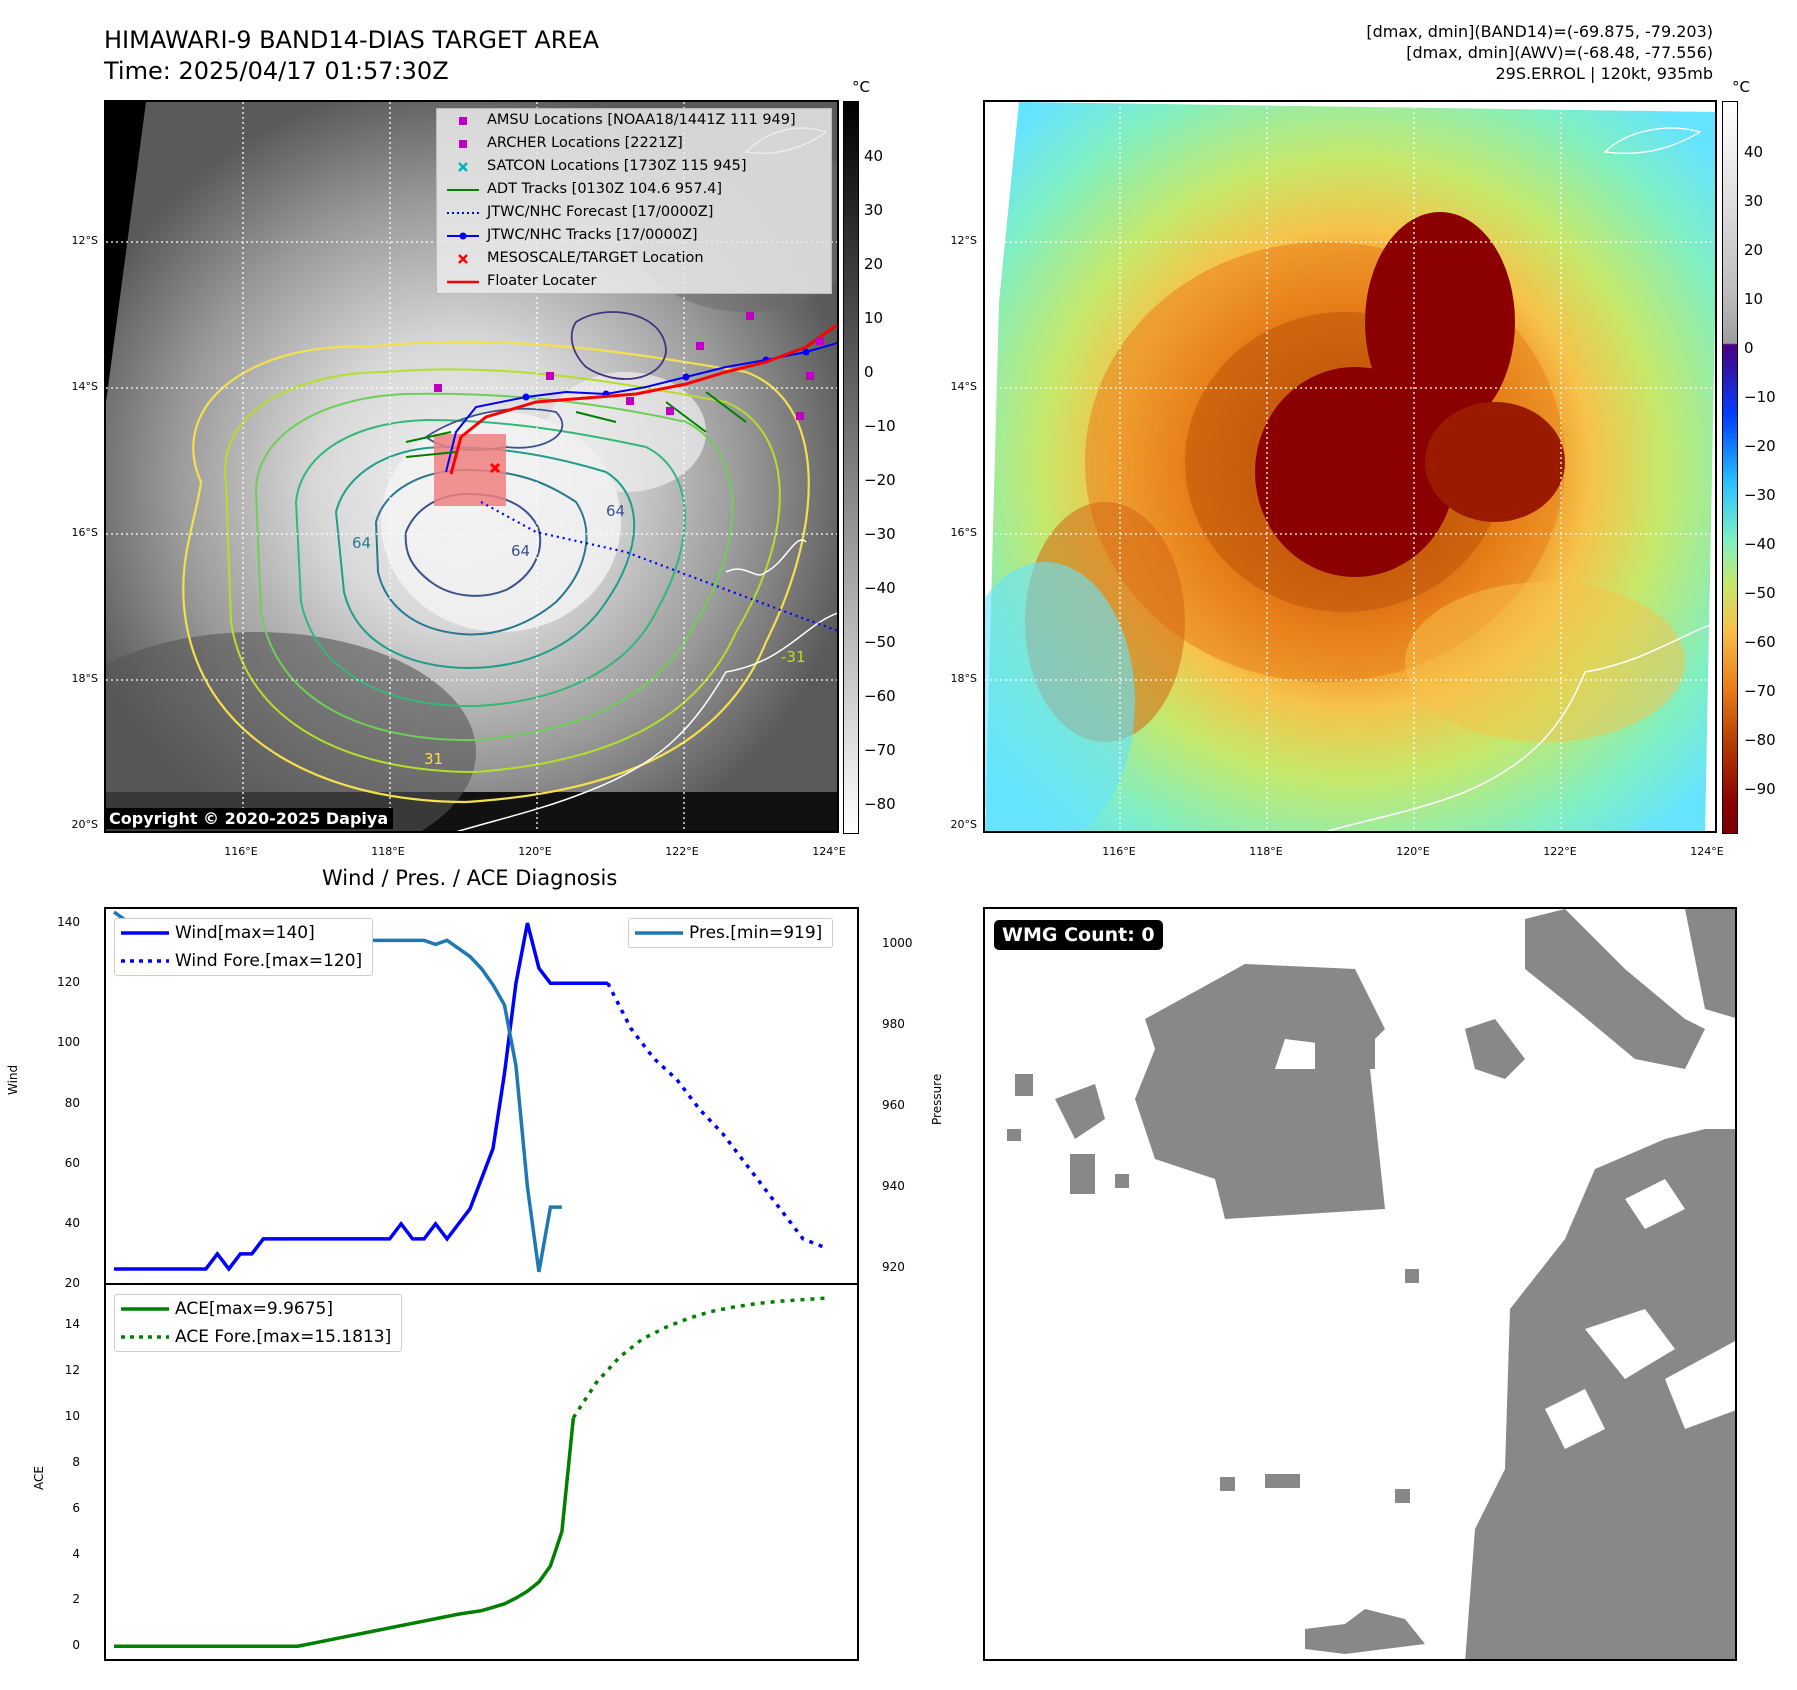 Image resolution: width=1797 pixels, height=1690 pixels. Describe the element at coordinates (880, 750) in the screenshot. I see `colorbar-left-tick: −70` at that location.